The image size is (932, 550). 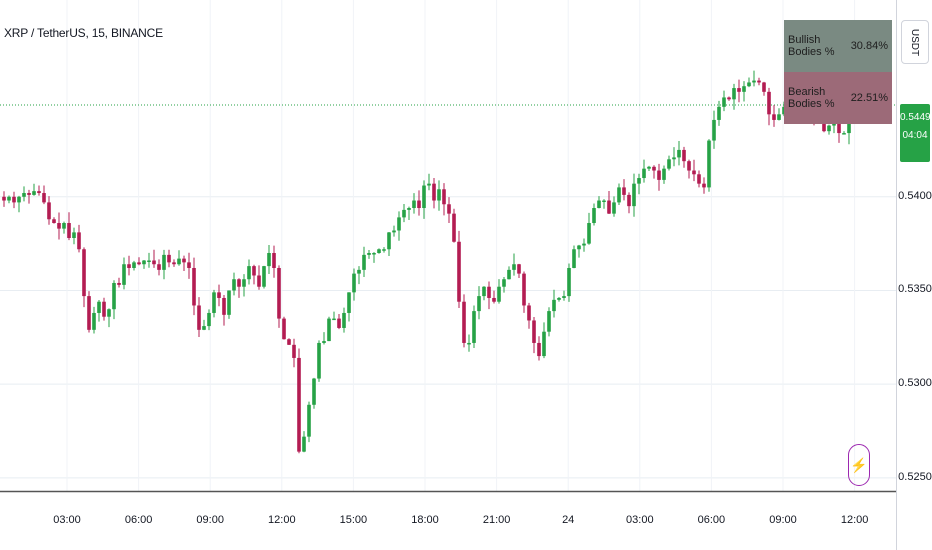 What do you see at coordinates (869, 98) in the screenshot?
I see `bearish-bodies-value: 22.51%` at bounding box center [869, 98].